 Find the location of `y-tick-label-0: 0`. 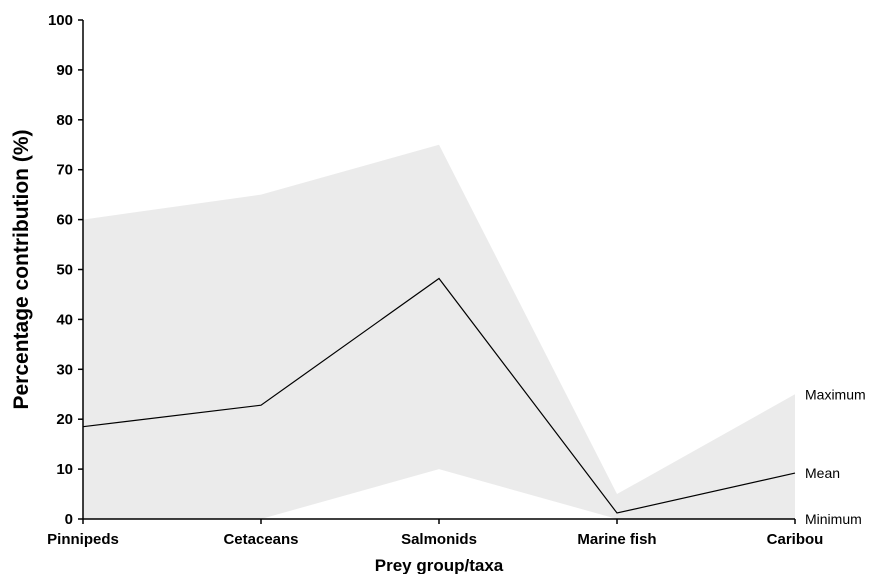

y-tick-label-0: 0 is located at coordinates (69, 519).